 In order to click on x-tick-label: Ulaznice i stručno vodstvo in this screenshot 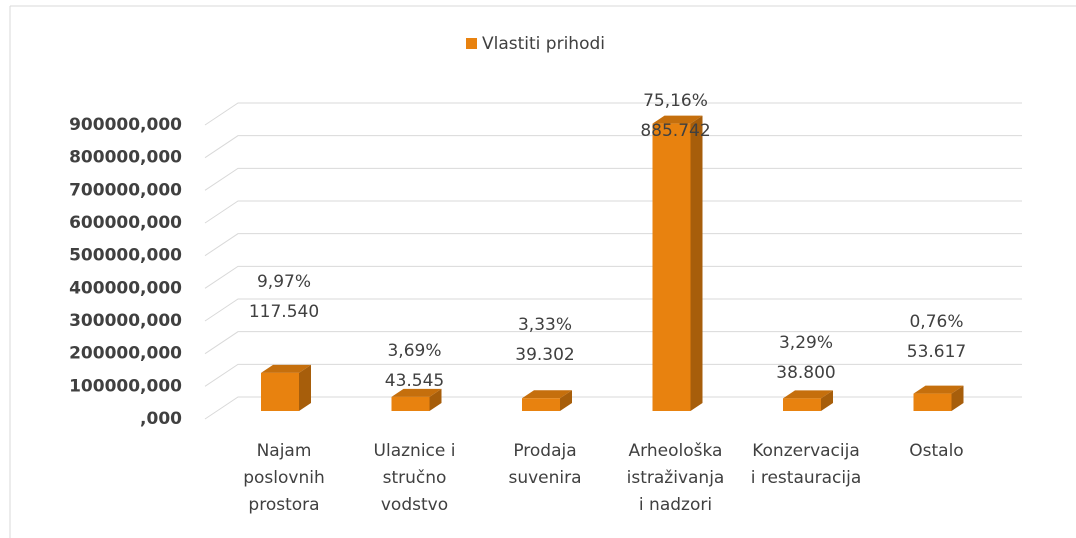, I will do `click(414, 478)`.